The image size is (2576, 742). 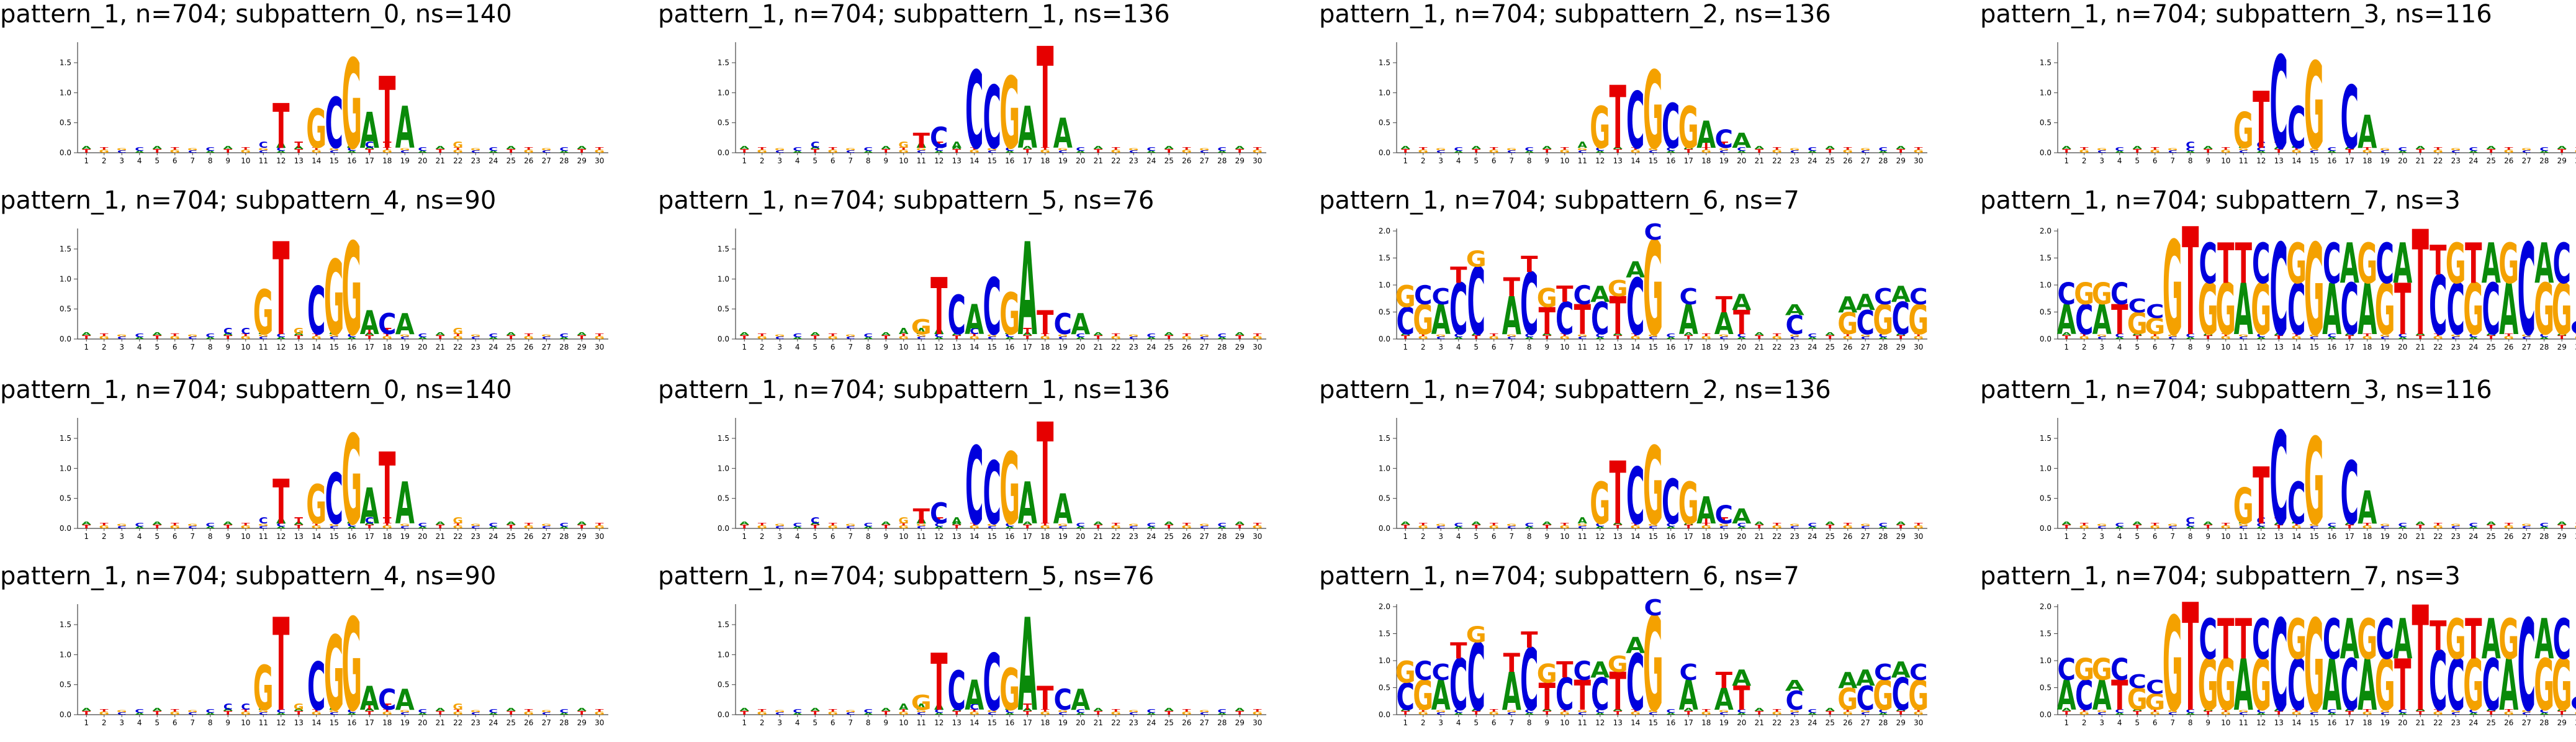 I want to click on x-tick-label: 10, so click(x=1564, y=347).